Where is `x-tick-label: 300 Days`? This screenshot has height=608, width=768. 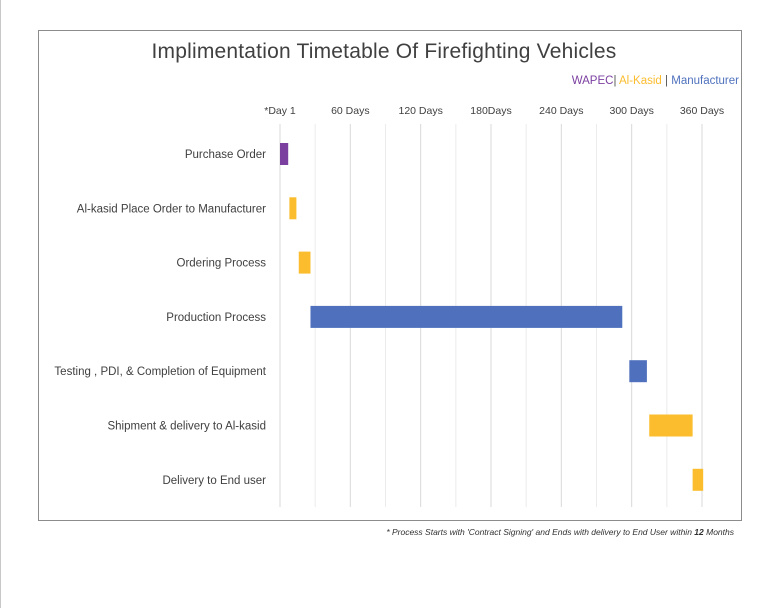 x-tick-label: 300 Days is located at coordinates (631, 111).